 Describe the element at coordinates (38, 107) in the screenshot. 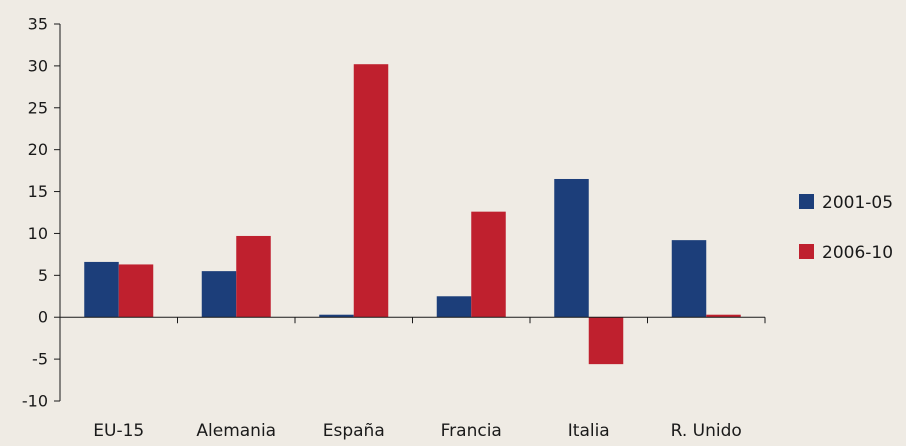

I see `y-tick-label: 25` at that location.